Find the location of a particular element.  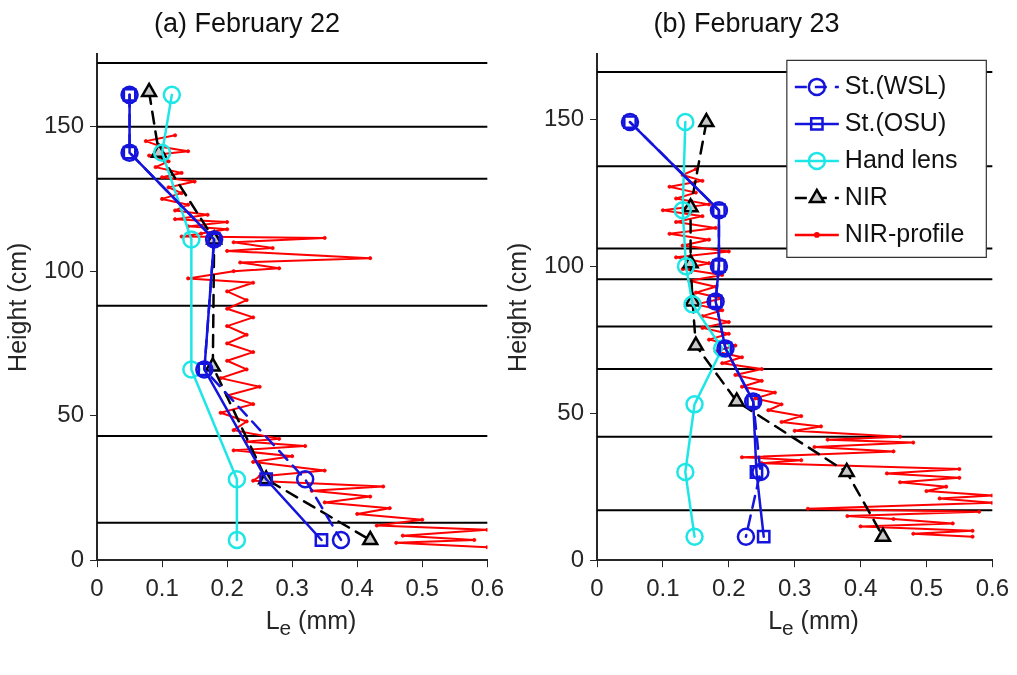

legend-label: St.(WSL) is located at coordinates (895, 84).